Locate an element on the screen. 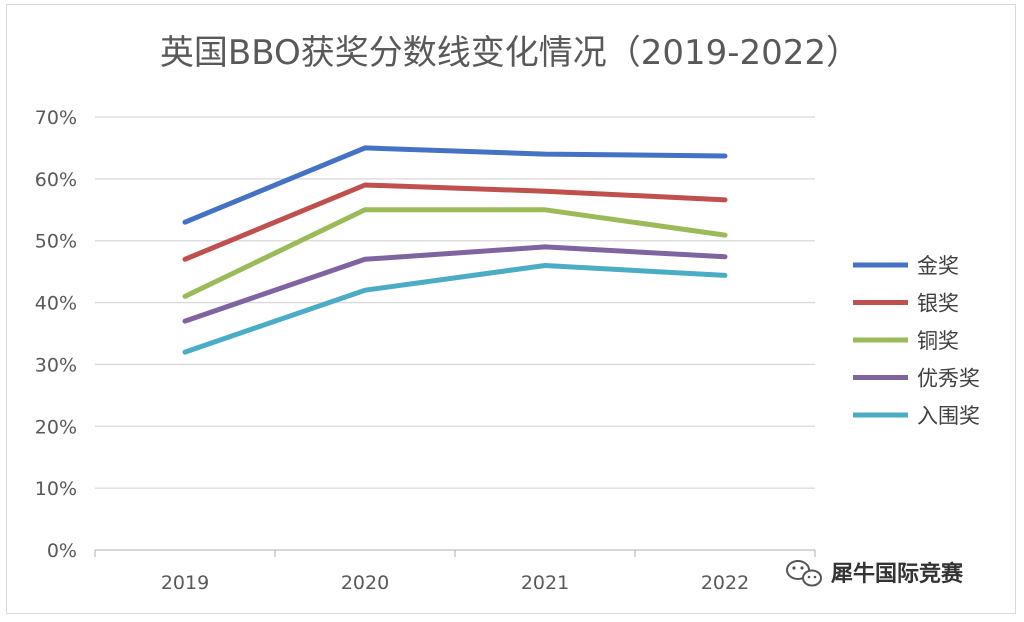 This screenshot has width=1024, height=622. legend-label: 金奖 is located at coordinates (938, 266).